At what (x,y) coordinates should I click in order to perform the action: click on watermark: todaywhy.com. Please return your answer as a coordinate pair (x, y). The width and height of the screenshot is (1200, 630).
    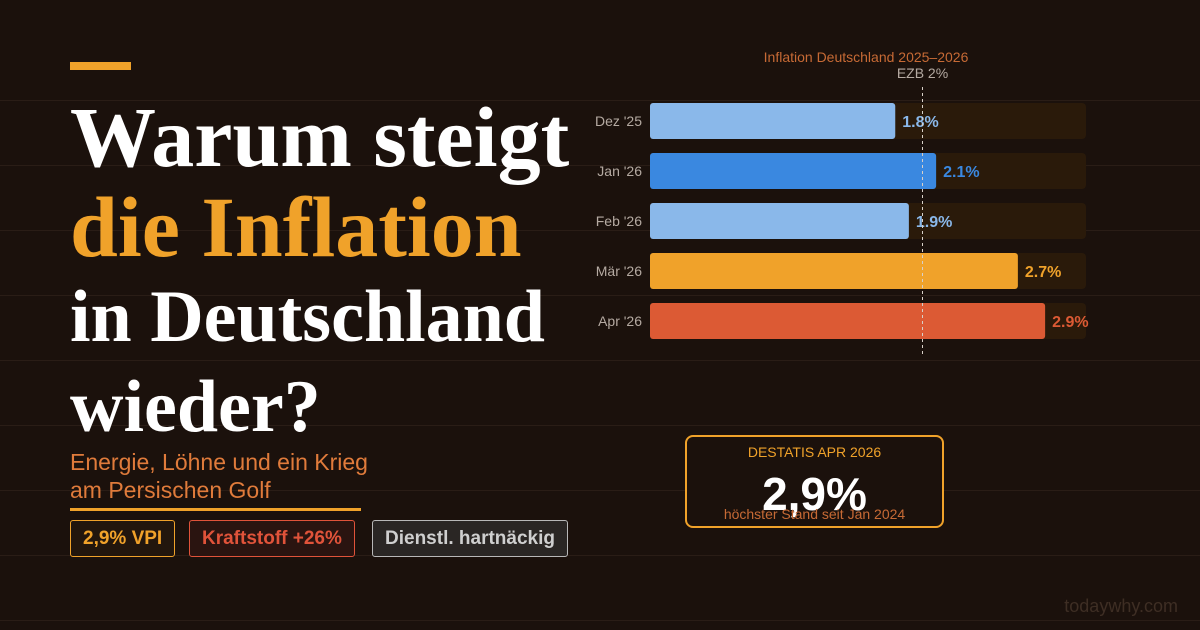
    Looking at the image, I should click on (1121, 606).